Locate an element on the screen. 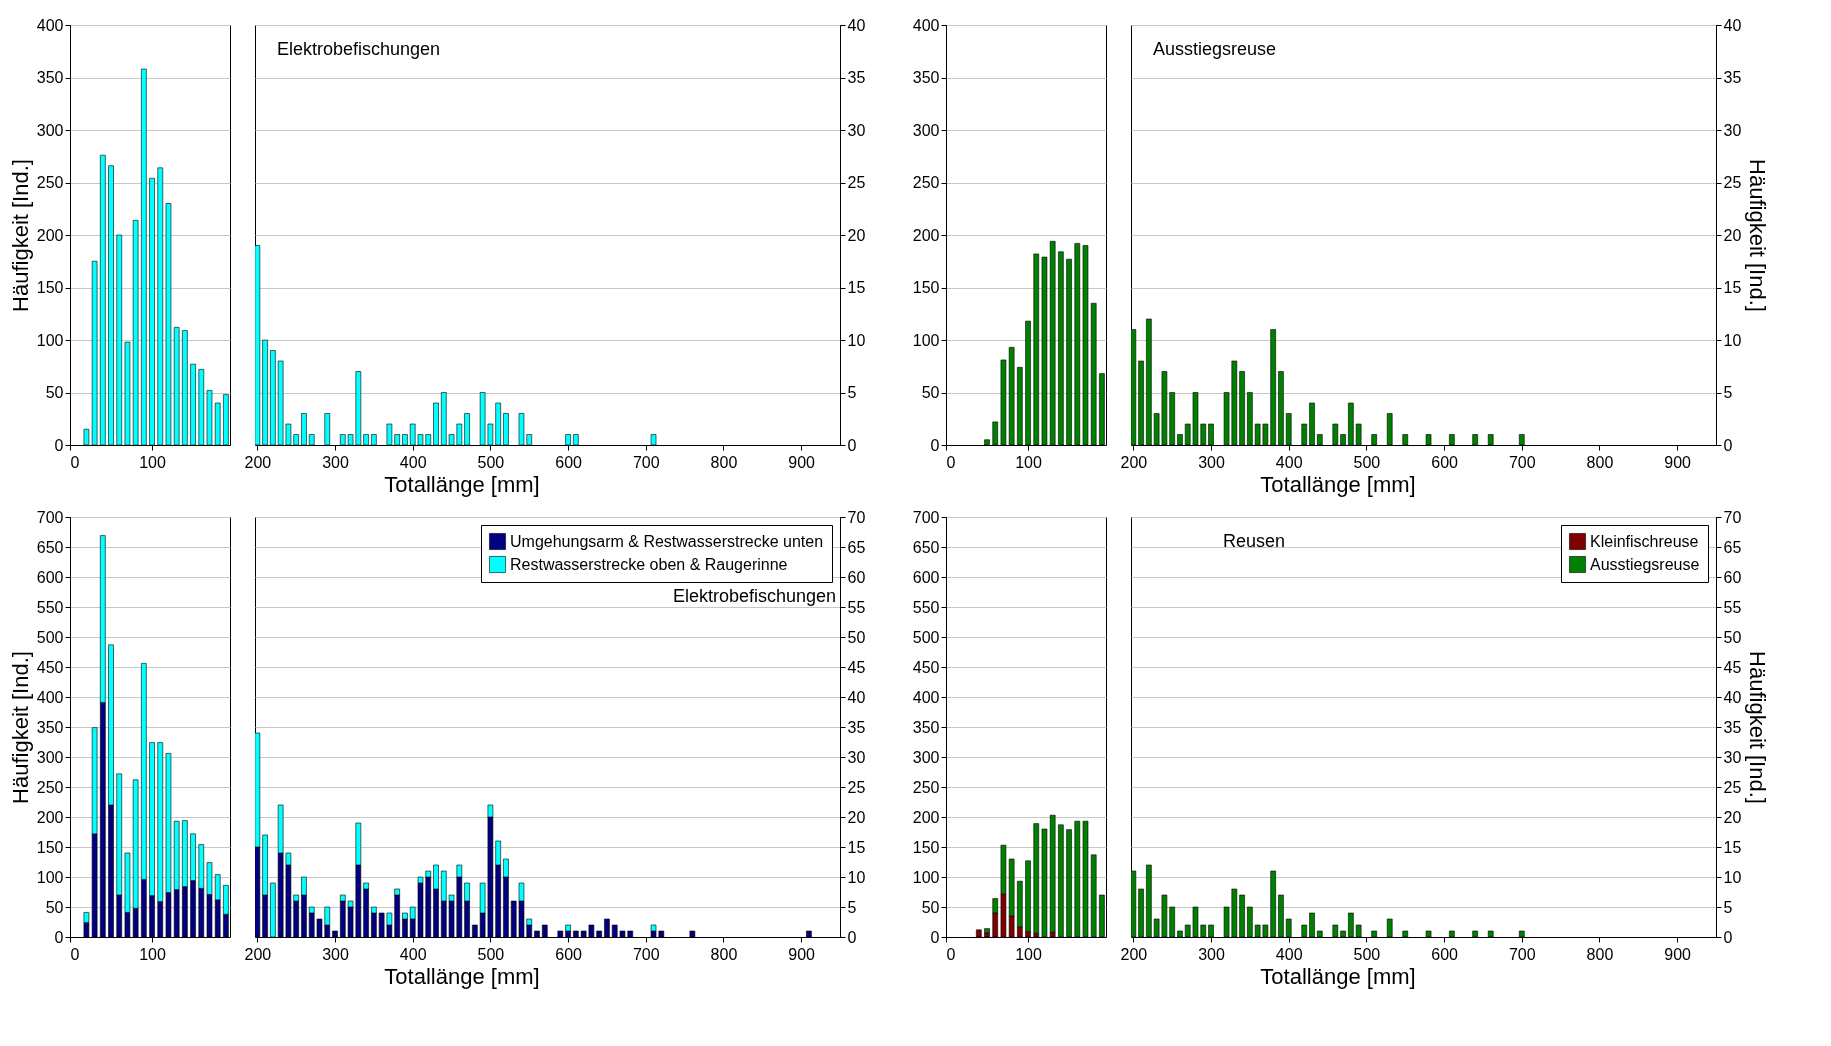  text: Elektrobefischungen is located at coordinates (359, 49).